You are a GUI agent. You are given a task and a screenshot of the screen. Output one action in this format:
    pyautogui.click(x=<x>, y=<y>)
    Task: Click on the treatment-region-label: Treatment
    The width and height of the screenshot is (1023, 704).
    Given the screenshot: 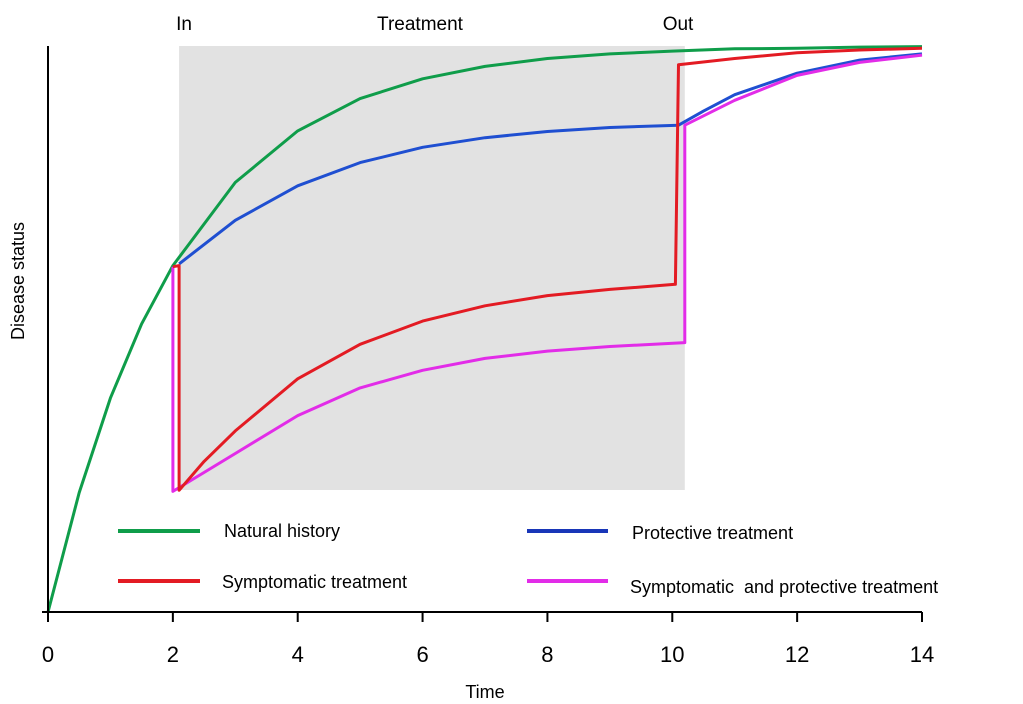 What is the action you would take?
    pyautogui.click(x=420, y=24)
    